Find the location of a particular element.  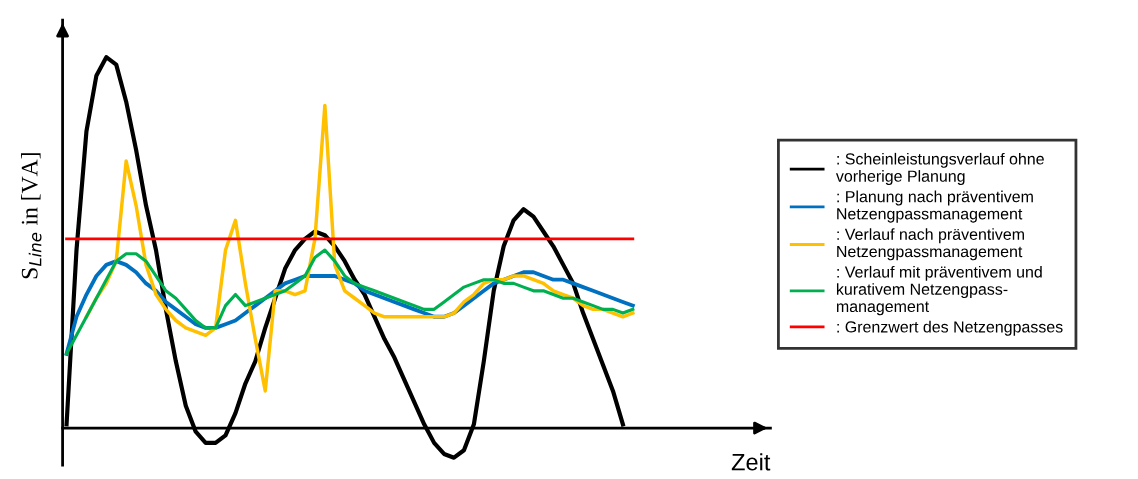

legend-label: : Scheinleistungsverlauf ohne vorherige Planung is located at coordinates (939, 168).